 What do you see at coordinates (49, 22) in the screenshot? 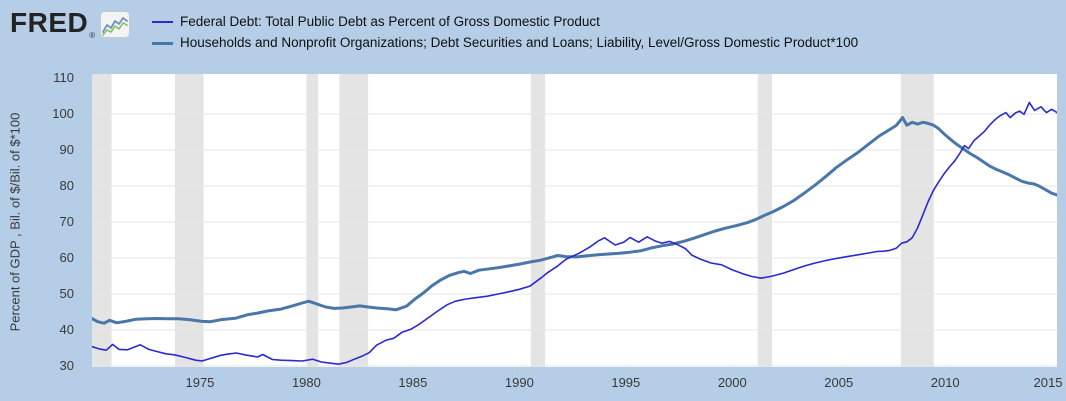
I see `fred-logo-text: FRED` at bounding box center [49, 22].